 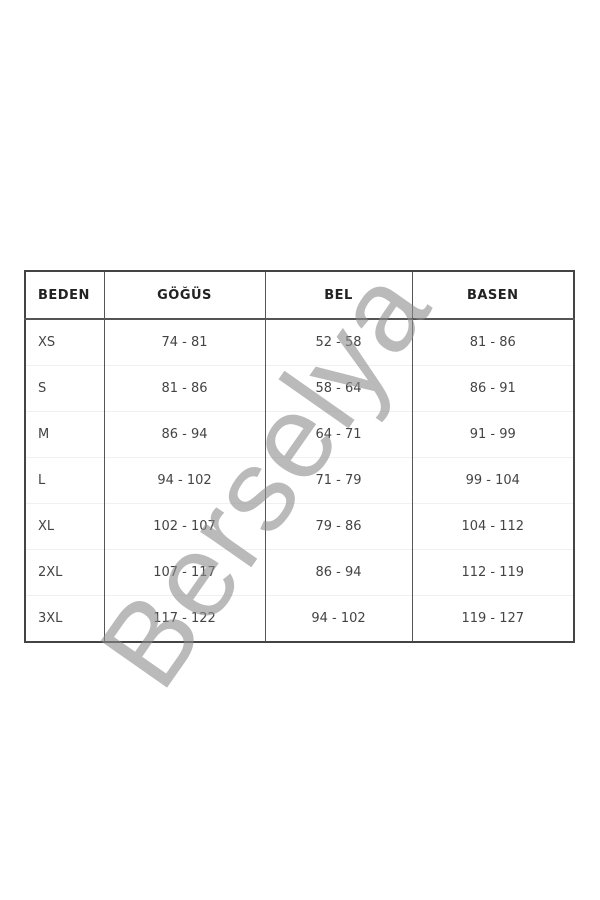 What do you see at coordinates (64, 480) in the screenshot?
I see `cell-size: L` at bounding box center [64, 480].